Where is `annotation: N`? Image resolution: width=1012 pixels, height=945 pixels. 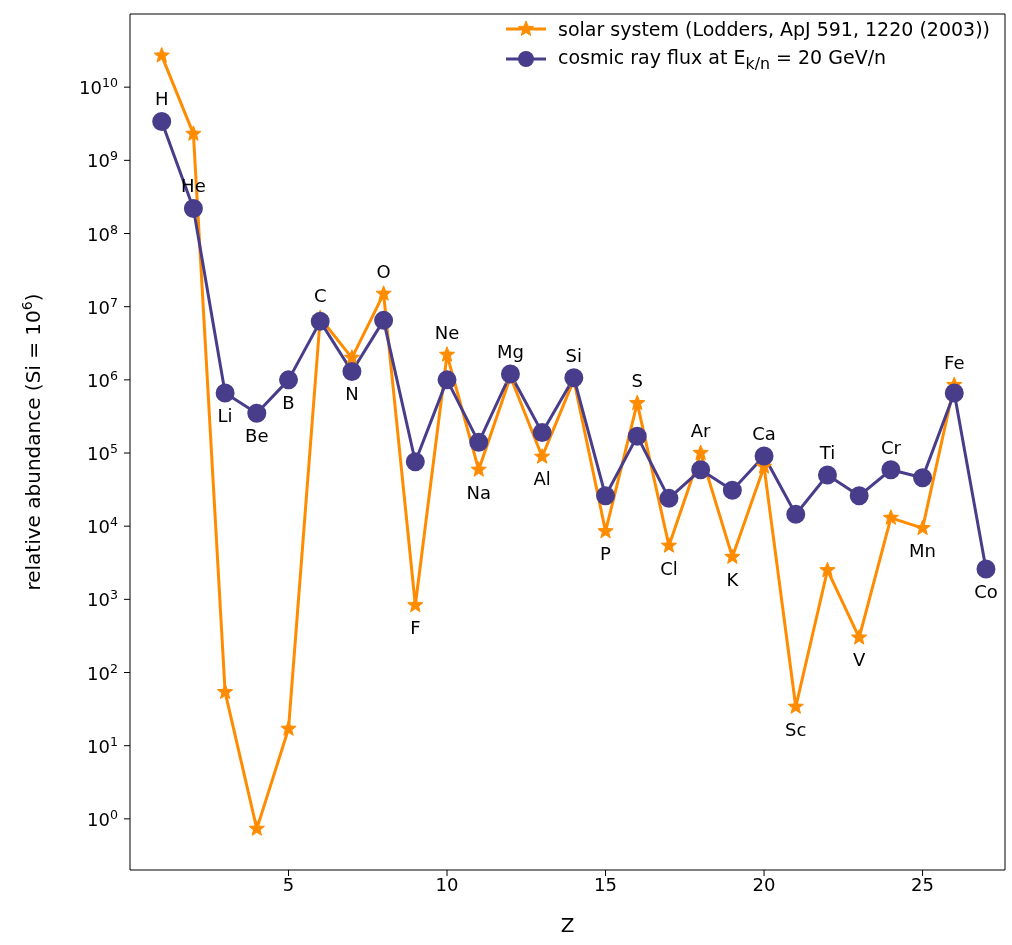
annotation: N is located at coordinates (352, 394).